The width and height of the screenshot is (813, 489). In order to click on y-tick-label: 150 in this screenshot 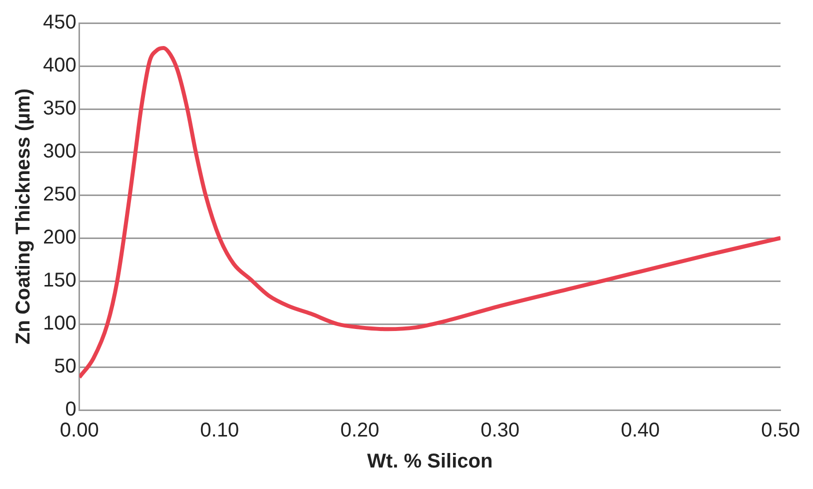, I will do `click(59, 281)`.